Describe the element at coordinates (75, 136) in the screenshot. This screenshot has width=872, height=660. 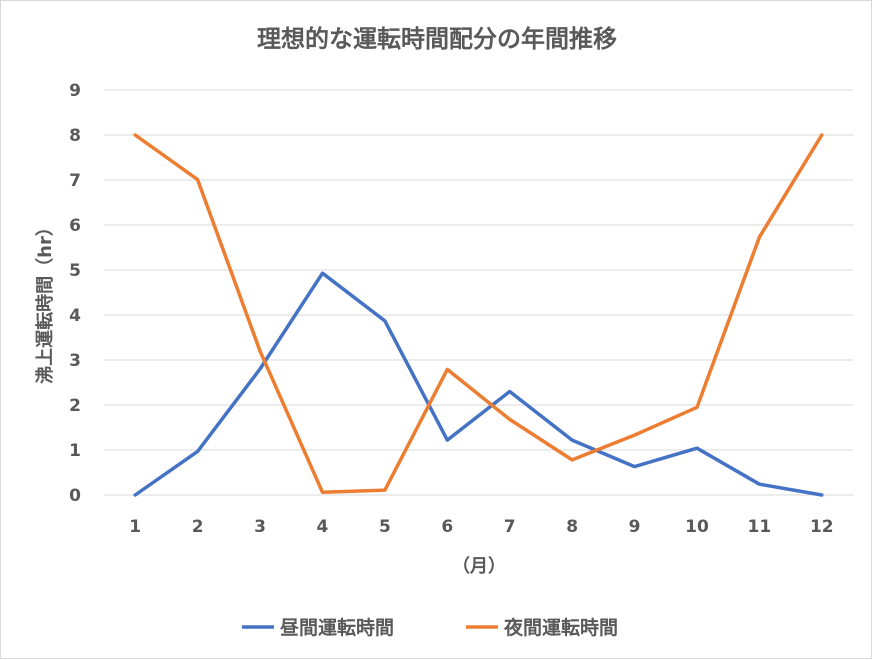
I see `y-tick-label: 8` at that location.